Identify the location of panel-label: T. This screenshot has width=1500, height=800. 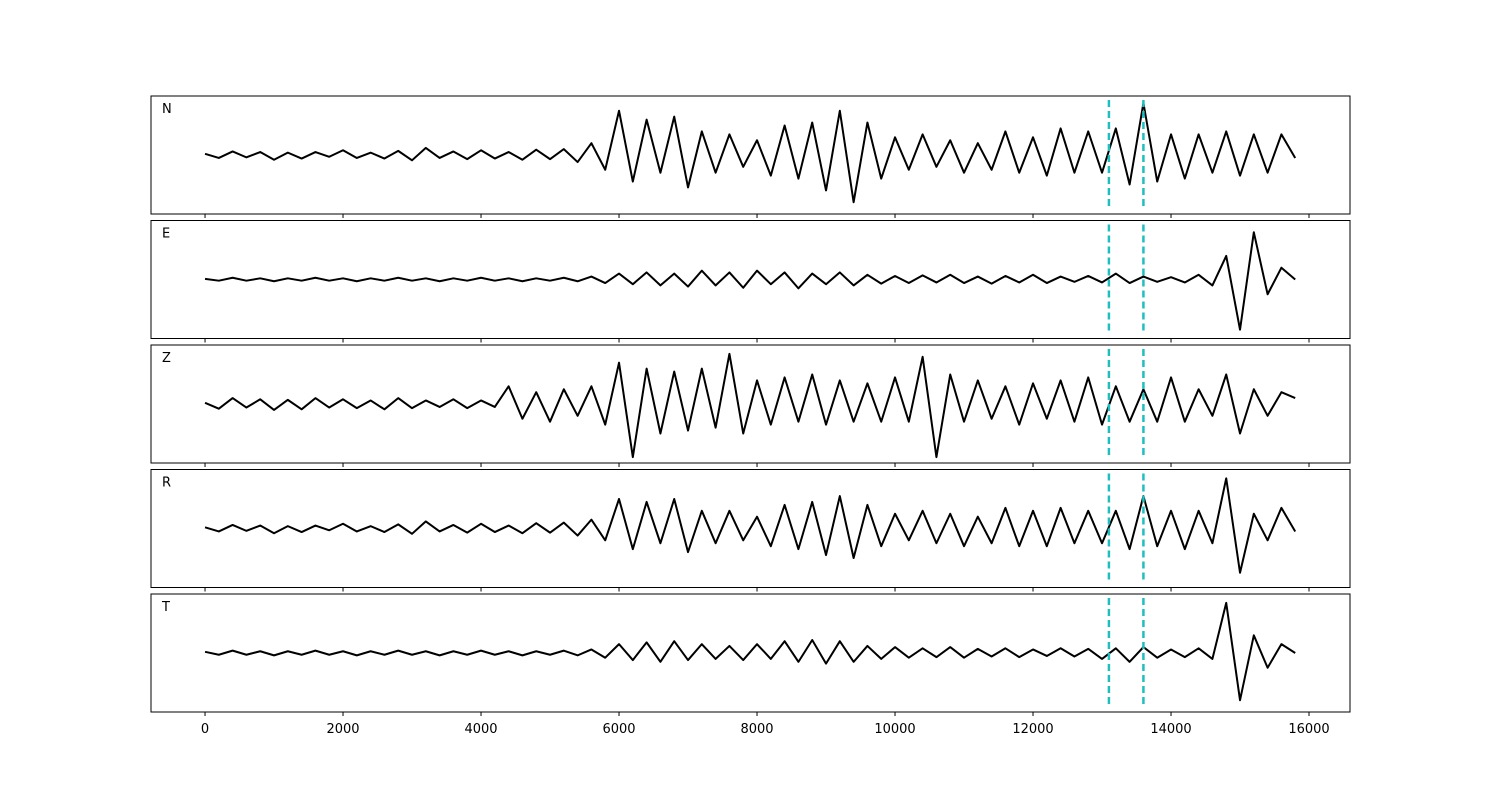
(165, 607).